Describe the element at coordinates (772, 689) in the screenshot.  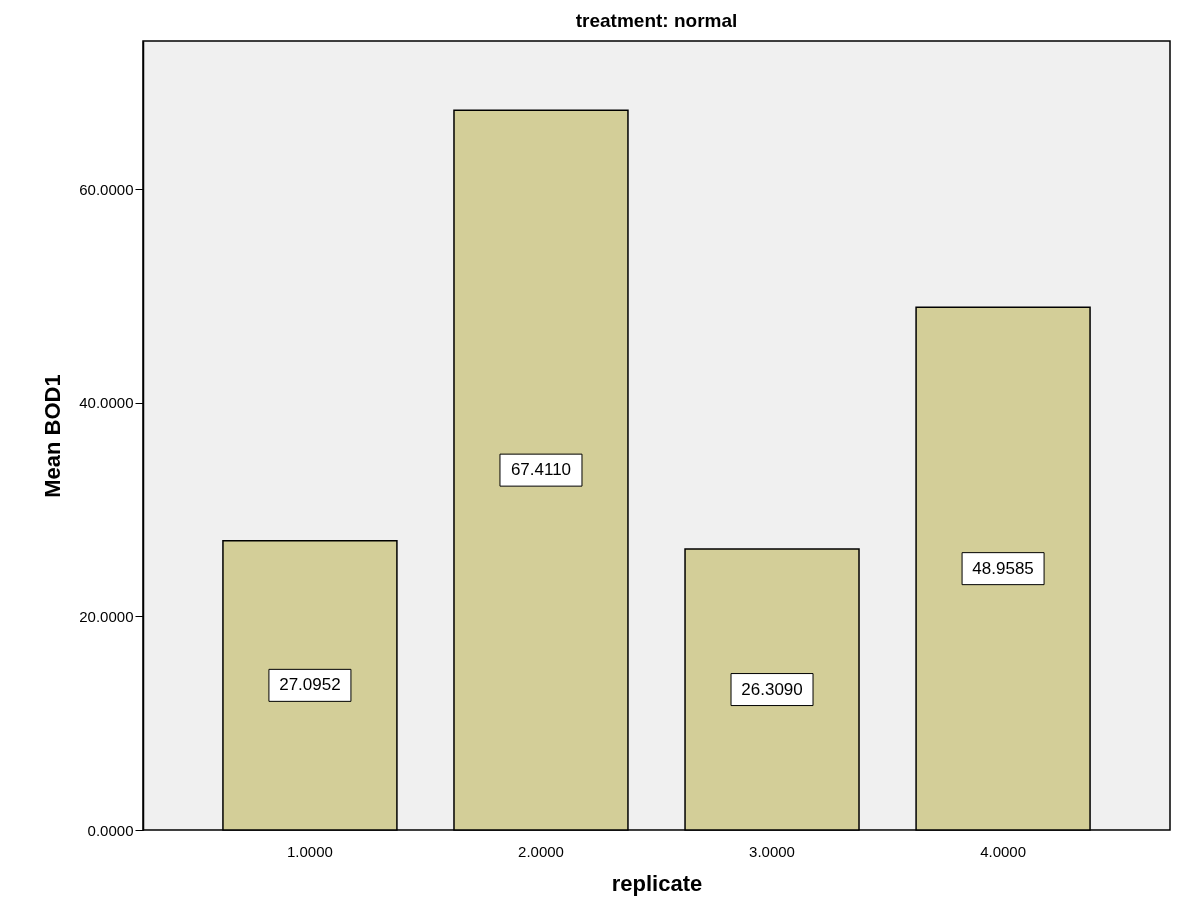
I see `data-label: 26.3090` at that location.